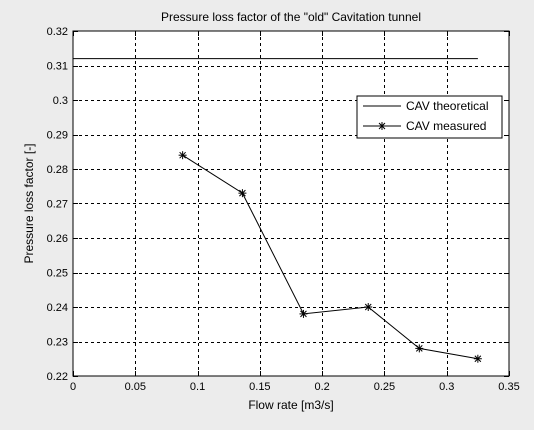 The image size is (534, 430). What do you see at coordinates (321, 387) in the screenshot?
I see `x-tick-label: 0.2` at bounding box center [321, 387].